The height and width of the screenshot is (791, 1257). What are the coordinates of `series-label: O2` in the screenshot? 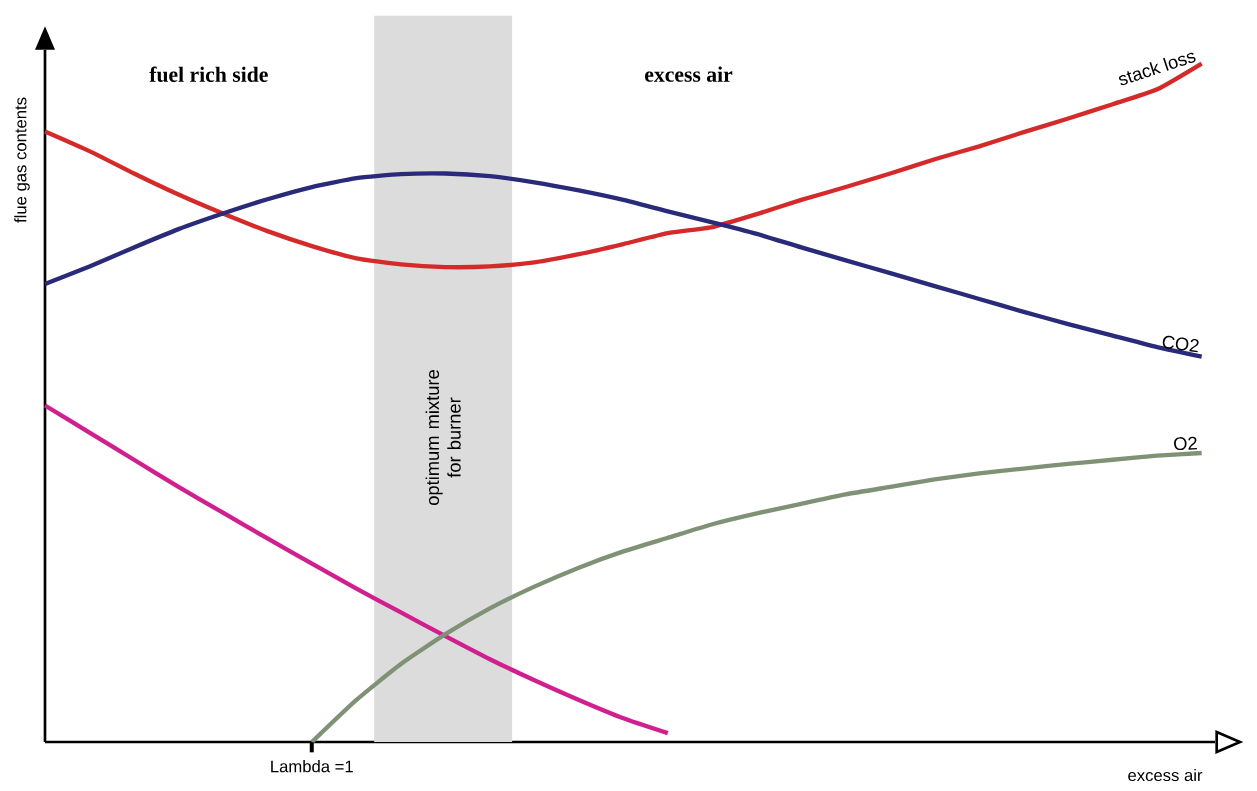 It's located at (1185, 443).